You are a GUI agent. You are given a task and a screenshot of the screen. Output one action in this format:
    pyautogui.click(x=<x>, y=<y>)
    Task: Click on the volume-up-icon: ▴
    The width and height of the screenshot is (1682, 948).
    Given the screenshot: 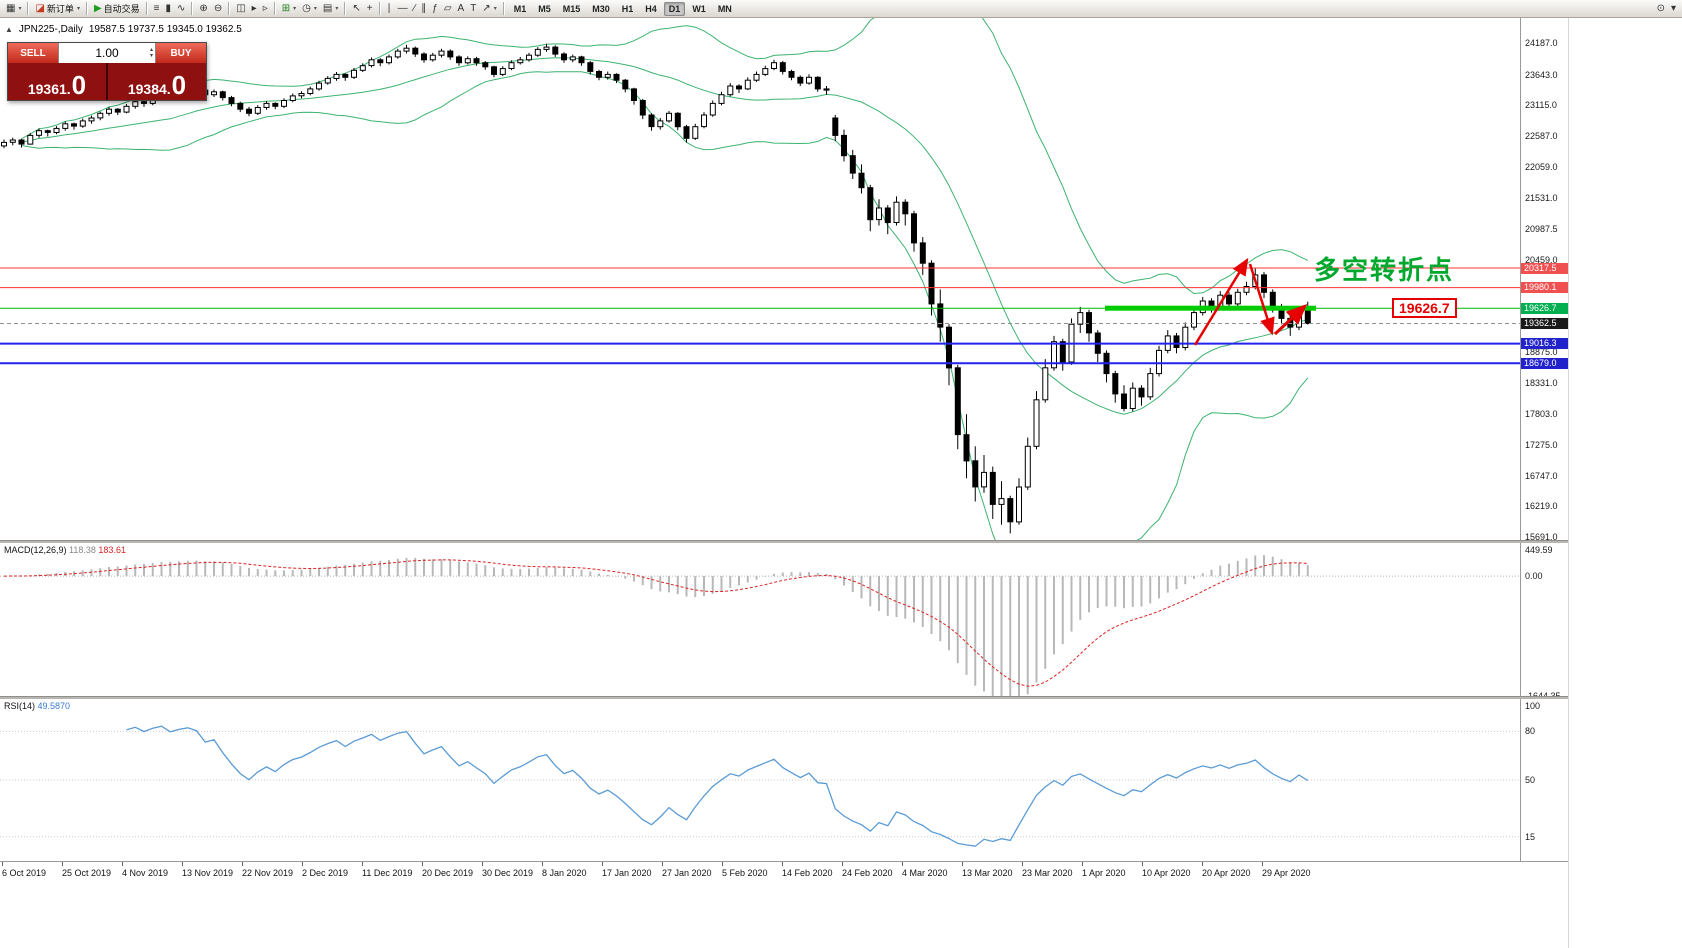 What is the action you would take?
    pyautogui.click(x=151, y=50)
    